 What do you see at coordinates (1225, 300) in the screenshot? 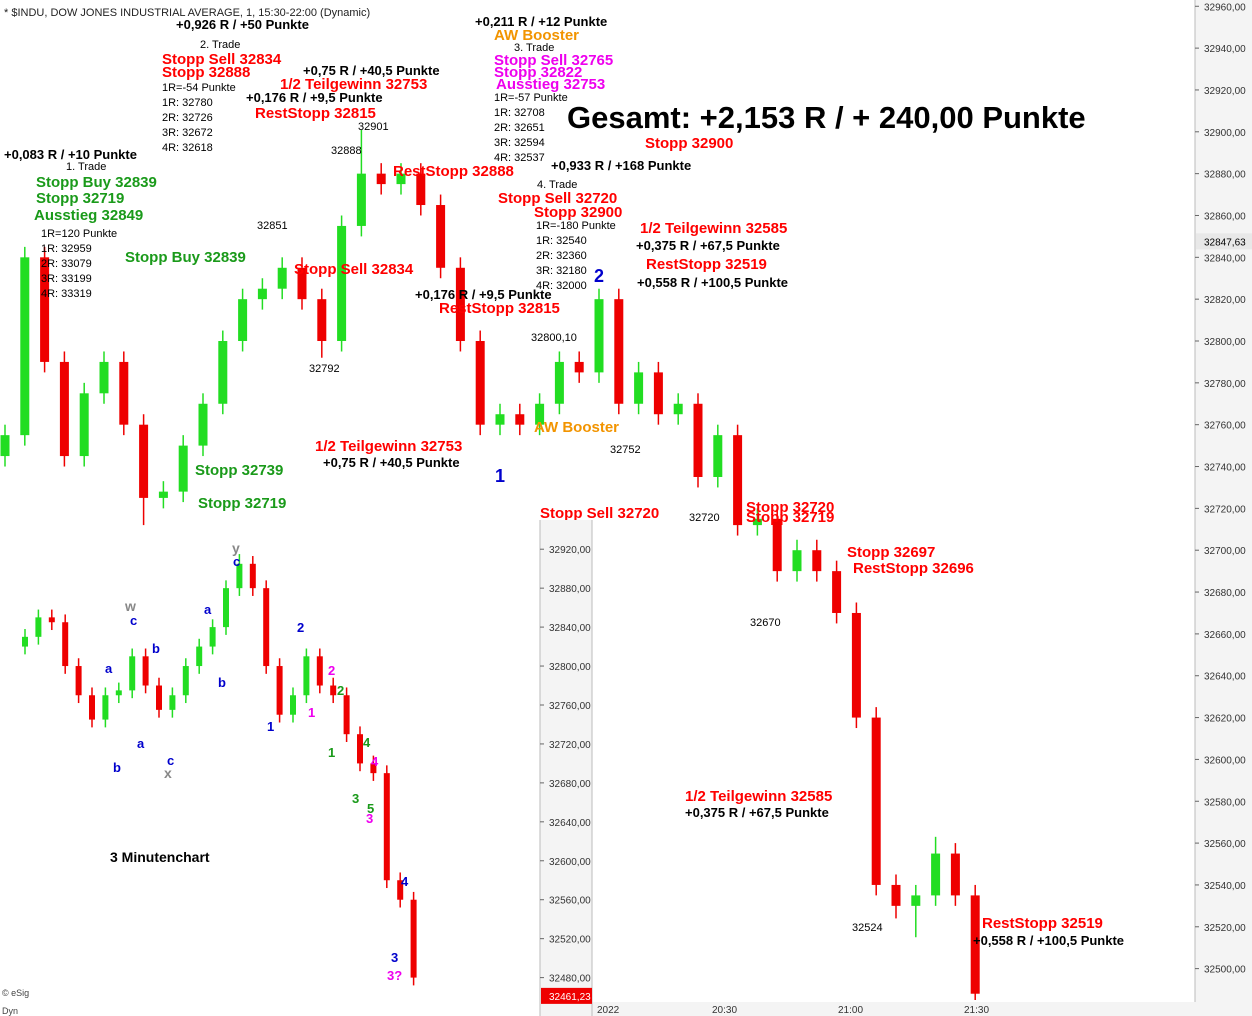
I see `y-tick-label: 32820,00` at bounding box center [1225, 300].